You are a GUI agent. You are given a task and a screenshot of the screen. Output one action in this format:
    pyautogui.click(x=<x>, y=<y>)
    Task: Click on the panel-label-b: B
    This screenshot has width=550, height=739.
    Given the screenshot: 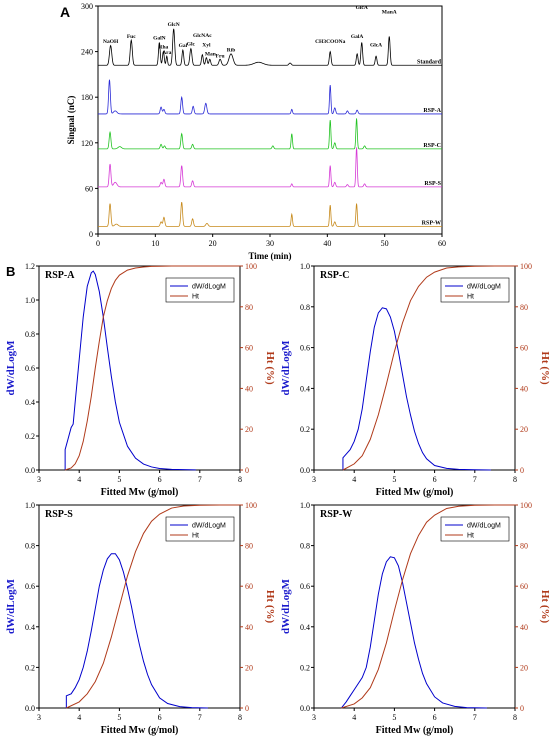 What is the action you would take?
    pyautogui.click(x=10, y=271)
    